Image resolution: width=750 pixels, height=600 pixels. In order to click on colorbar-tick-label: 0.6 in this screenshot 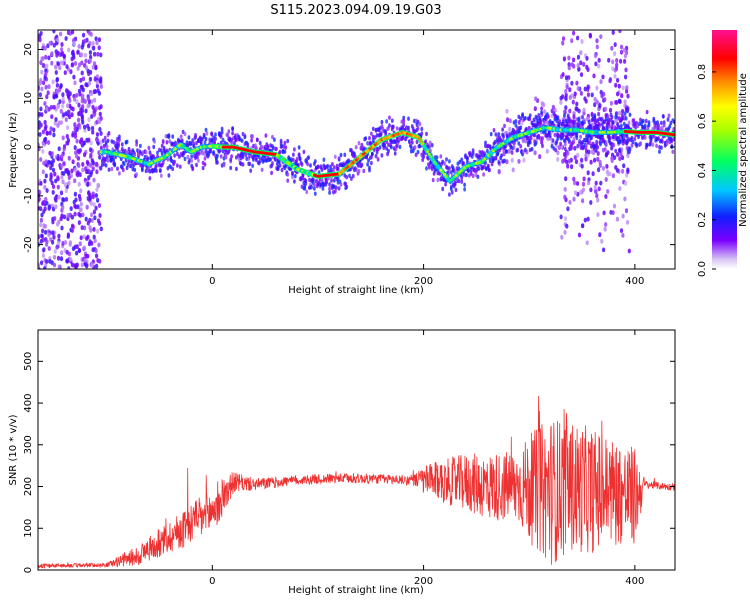, I will do `click(702, 121)`.